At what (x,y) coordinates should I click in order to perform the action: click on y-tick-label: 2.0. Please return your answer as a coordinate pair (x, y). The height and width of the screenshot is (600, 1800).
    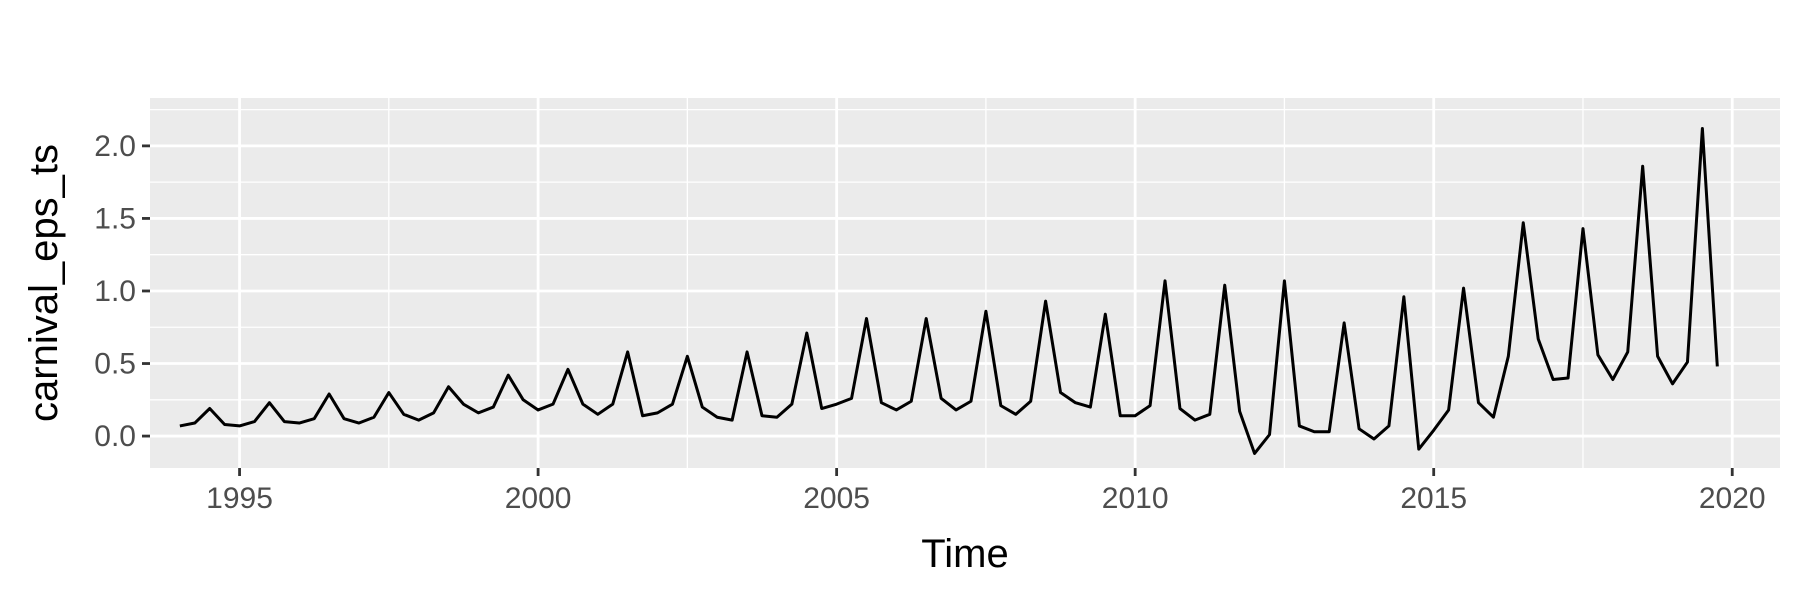
    Looking at the image, I should click on (115, 146).